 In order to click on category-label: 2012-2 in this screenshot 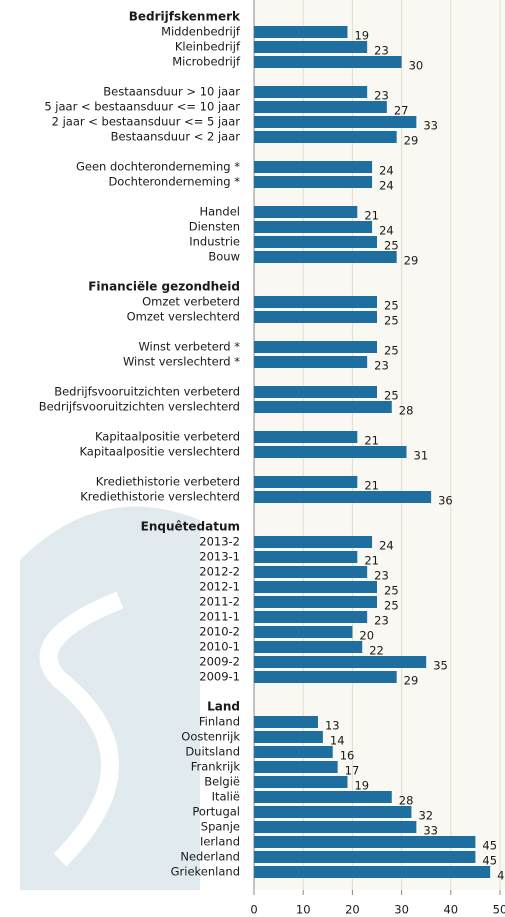, I will do `click(219, 572)`.